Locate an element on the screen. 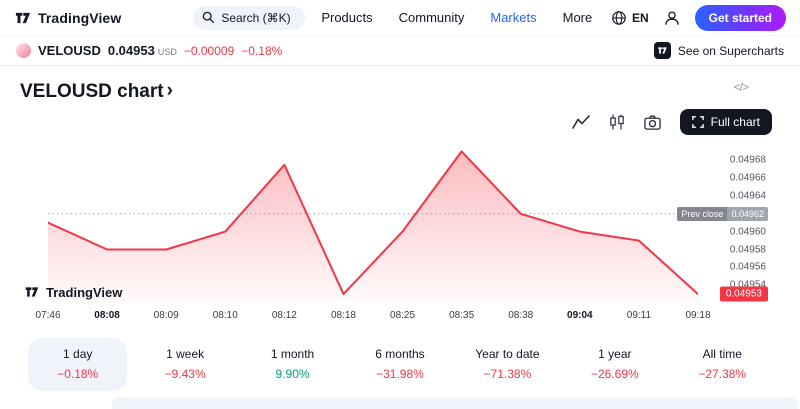  candles-icon is located at coordinates (616, 122).